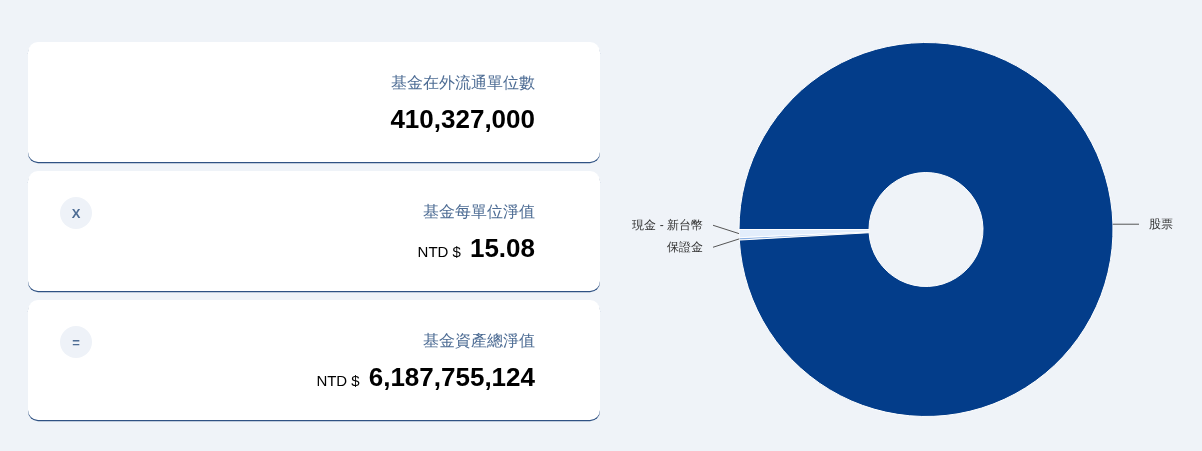 This screenshot has height=451, width=1202. I want to click on slice-label: 股票, so click(1161, 224).